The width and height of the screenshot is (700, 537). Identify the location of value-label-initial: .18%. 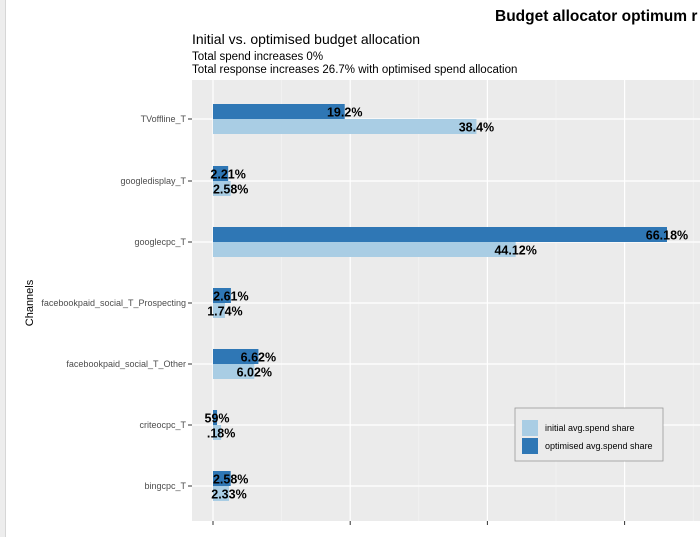
(221, 434).